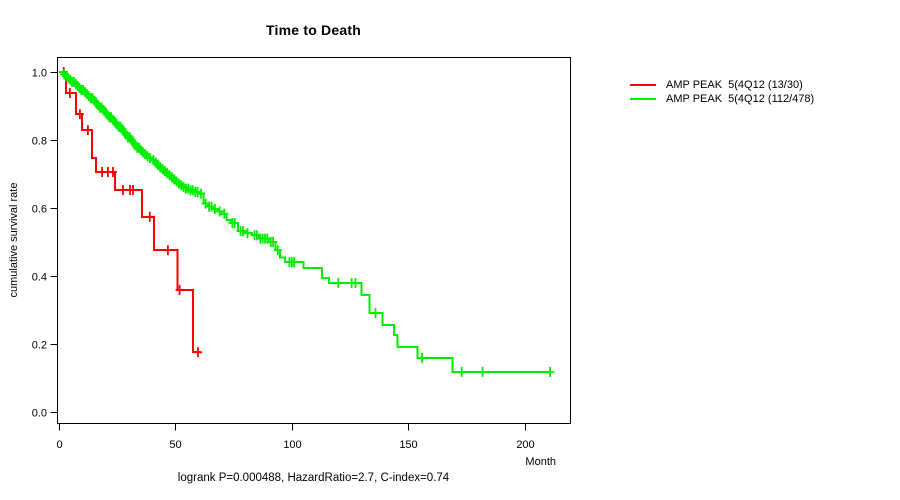  What do you see at coordinates (313, 30) in the screenshot?
I see `page-title: Time to Death` at bounding box center [313, 30].